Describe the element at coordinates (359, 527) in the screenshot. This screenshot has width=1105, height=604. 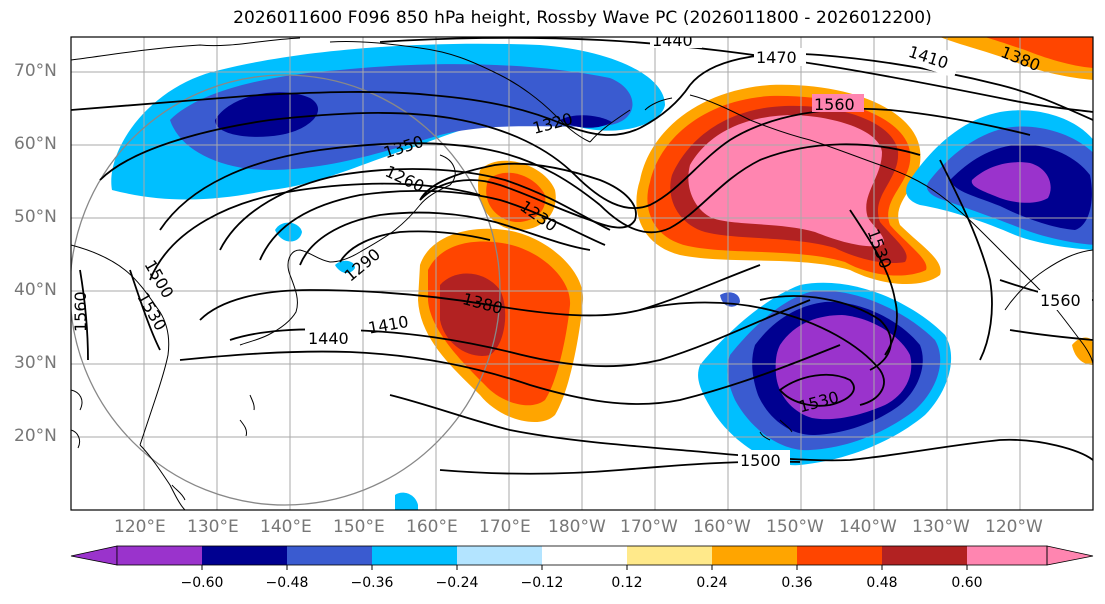
I see `lon-label-150e: 150°E` at that location.